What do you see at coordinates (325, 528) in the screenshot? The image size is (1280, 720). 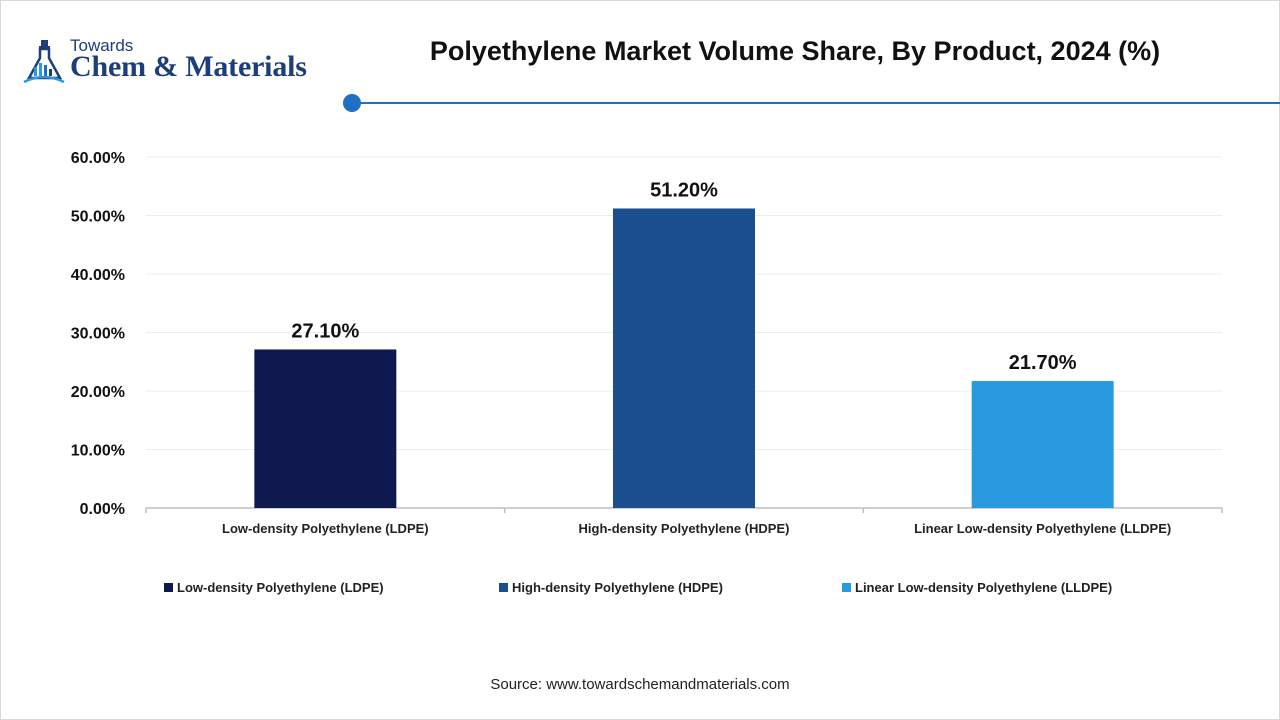 I see `x-tick-label: Low-density Polyethylene (LDPE)` at bounding box center [325, 528].